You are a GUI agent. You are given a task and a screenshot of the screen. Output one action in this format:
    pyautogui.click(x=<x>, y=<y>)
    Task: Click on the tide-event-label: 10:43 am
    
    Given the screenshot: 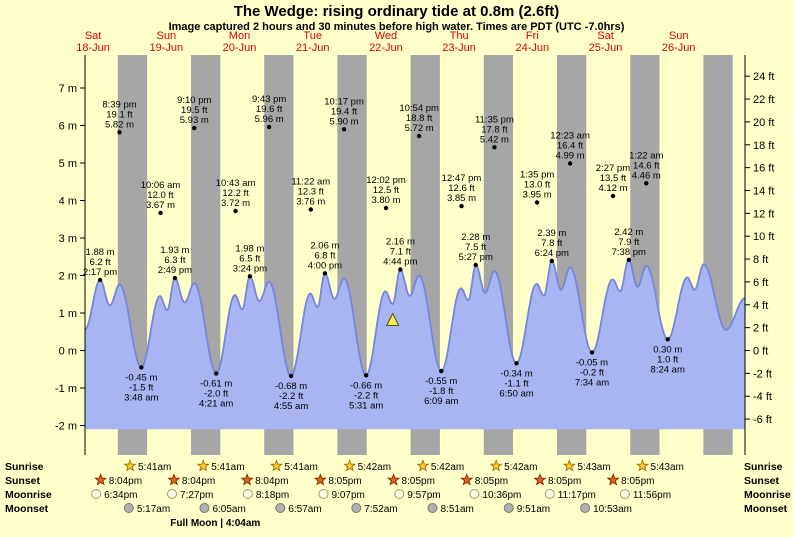 What is the action you would take?
    pyautogui.click(x=236, y=183)
    